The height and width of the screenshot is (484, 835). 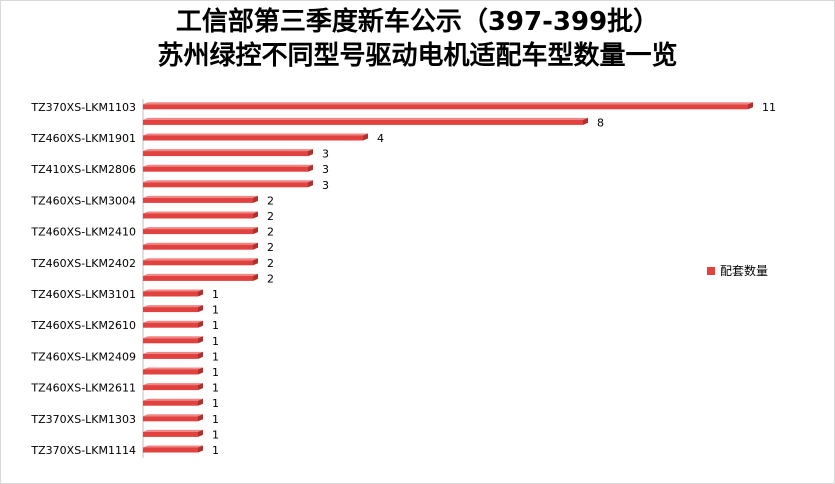 What do you see at coordinates (83, 294) in the screenshot?
I see `category-tick-label: TZ460XS-LKM3101` at bounding box center [83, 294].